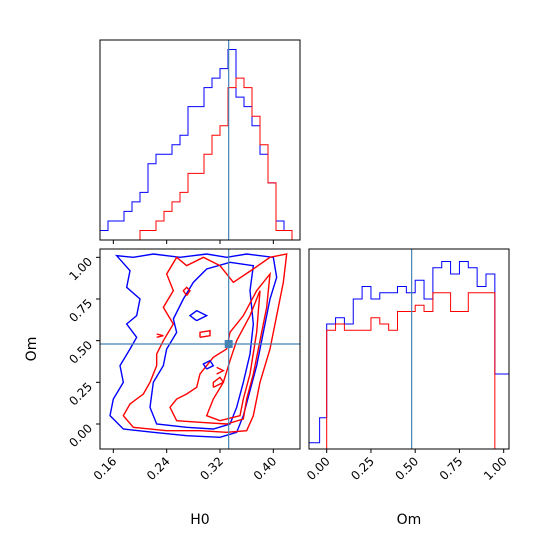  Describe the element at coordinates (409, 371) in the screenshot. I see `om-histogram-series-2-step` at that location.